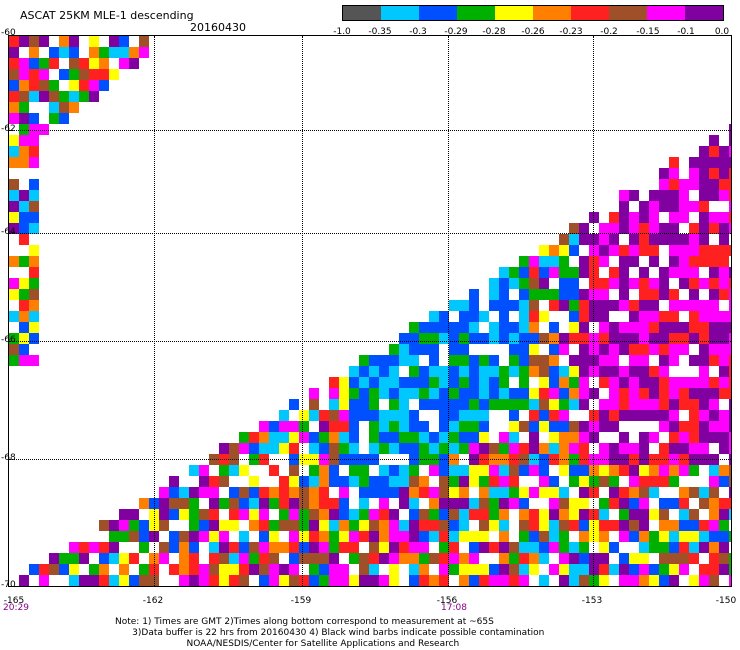  What do you see at coordinates (8, 129) in the screenshot?
I see `lat-label: -62` at bounding box center [8, 129].